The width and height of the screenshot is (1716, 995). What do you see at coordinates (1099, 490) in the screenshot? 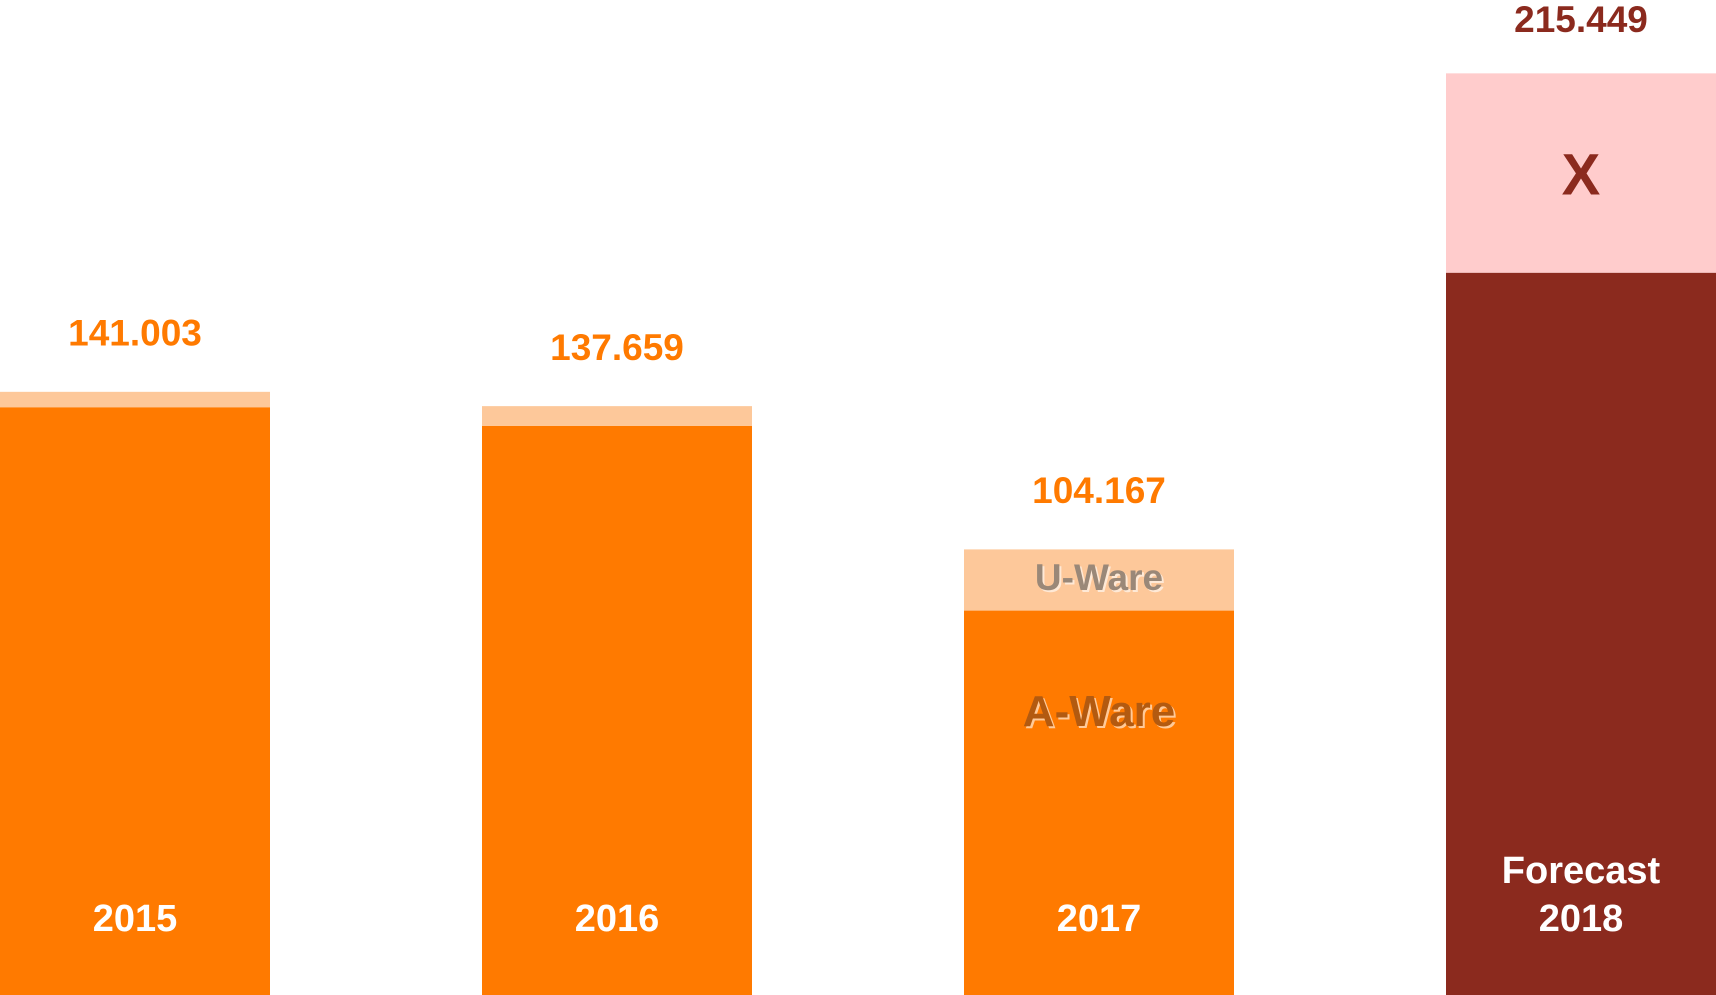
I see `total-label: 104.167` at bounding box center [1099, 490].